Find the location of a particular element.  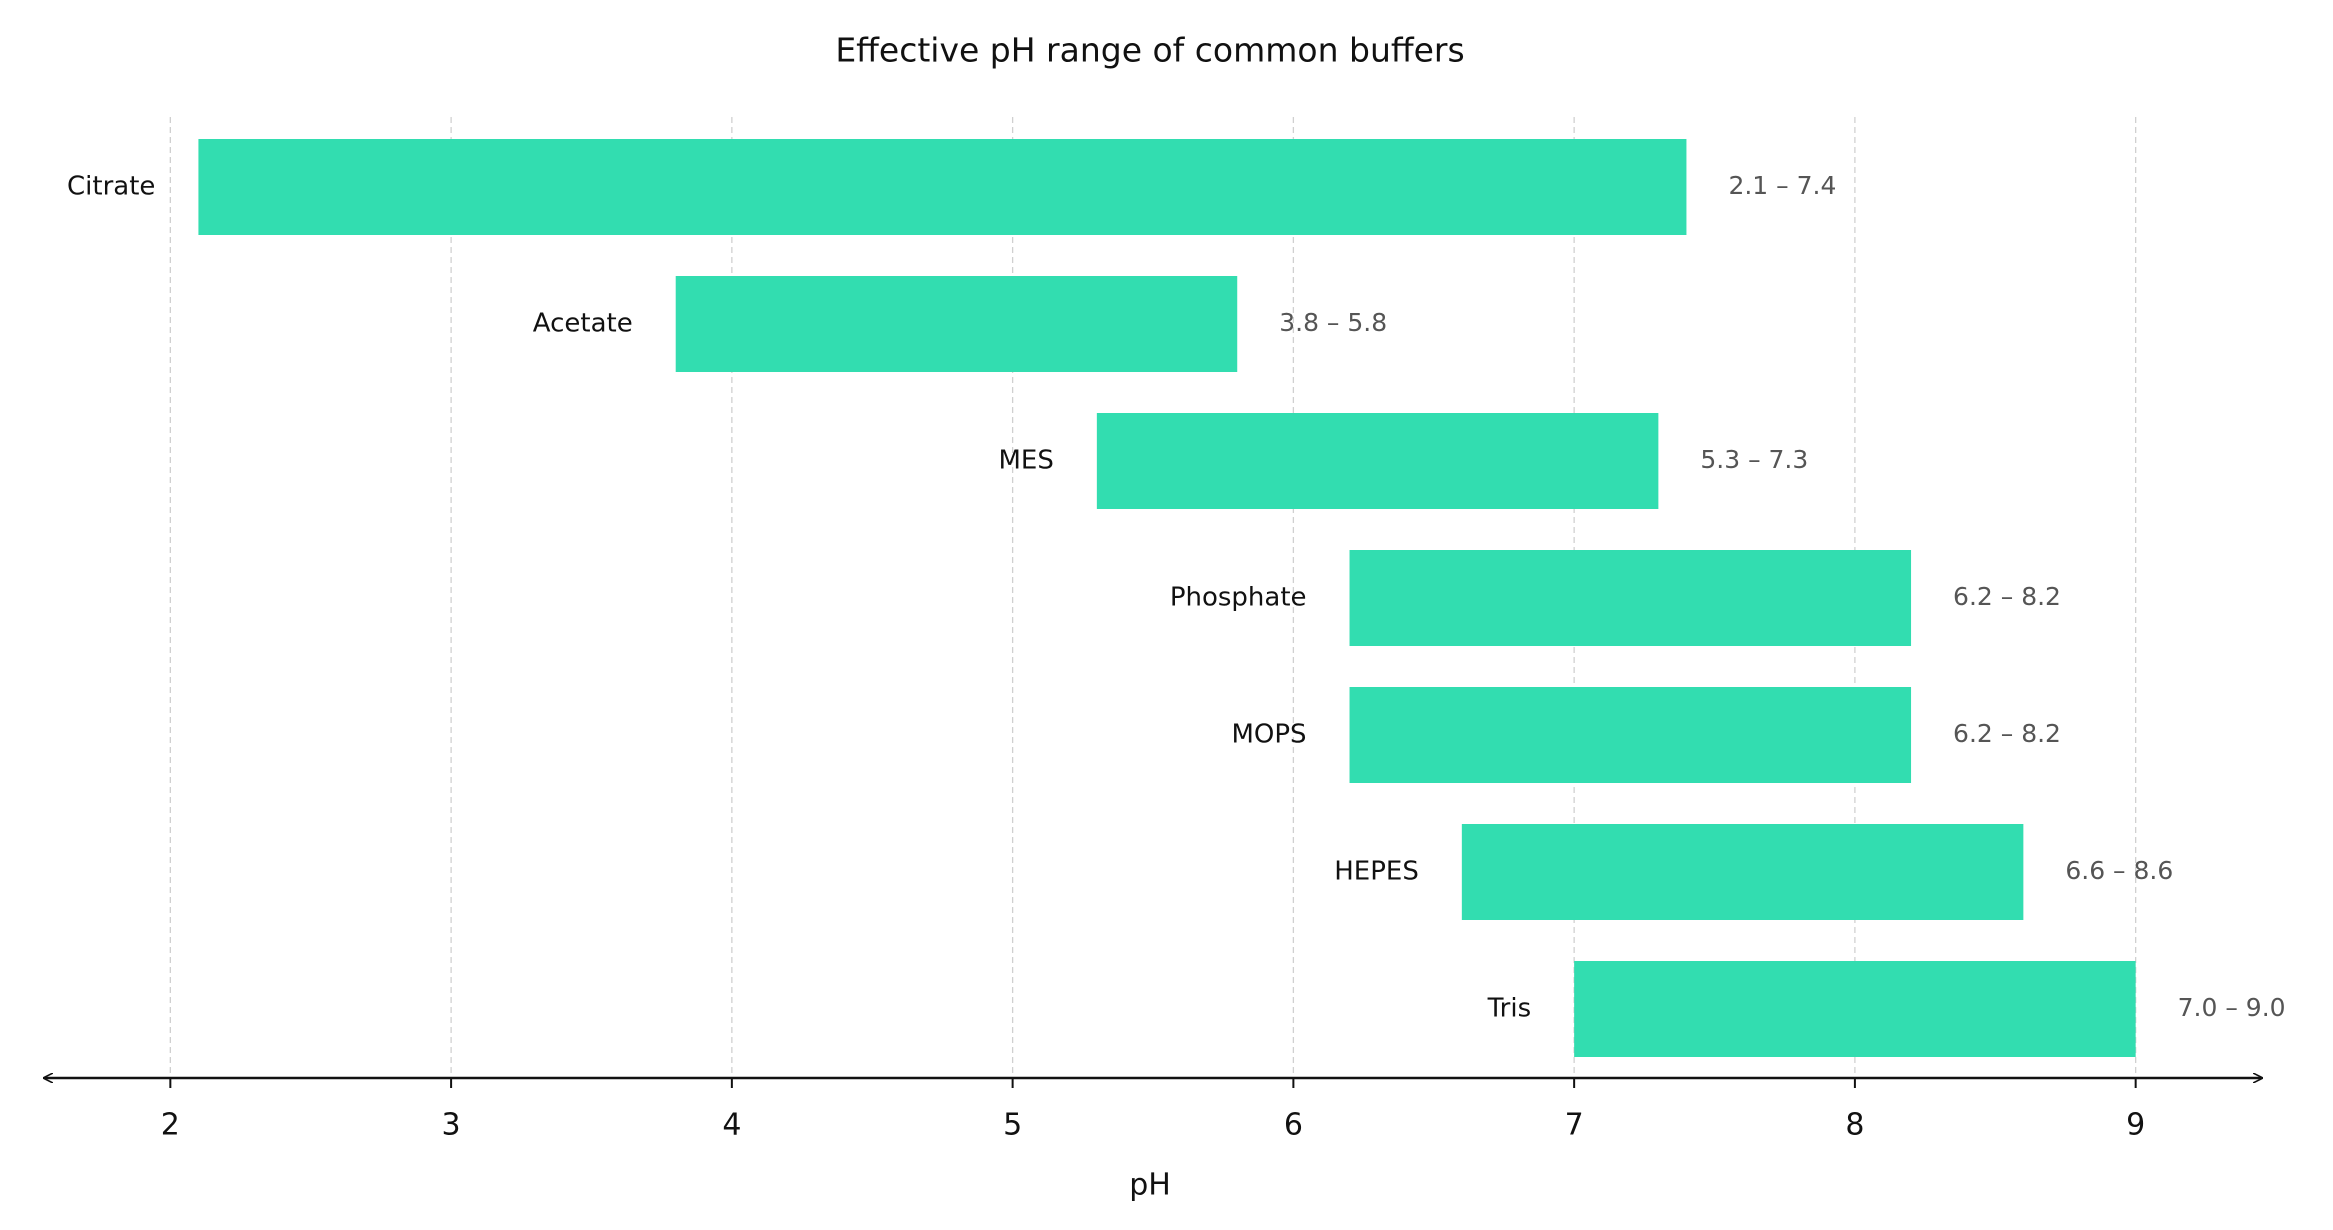

category-label: Tris is located at coordinates (1509, 1009).